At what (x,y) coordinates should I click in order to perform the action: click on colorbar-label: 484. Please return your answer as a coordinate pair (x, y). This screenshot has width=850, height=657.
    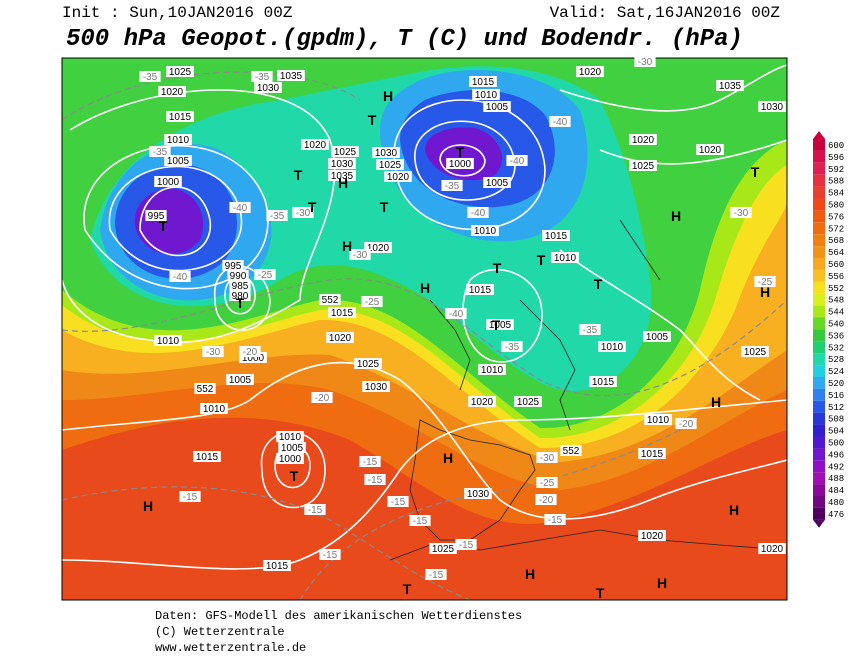
    Looking at the image, I should click on (836, 491).